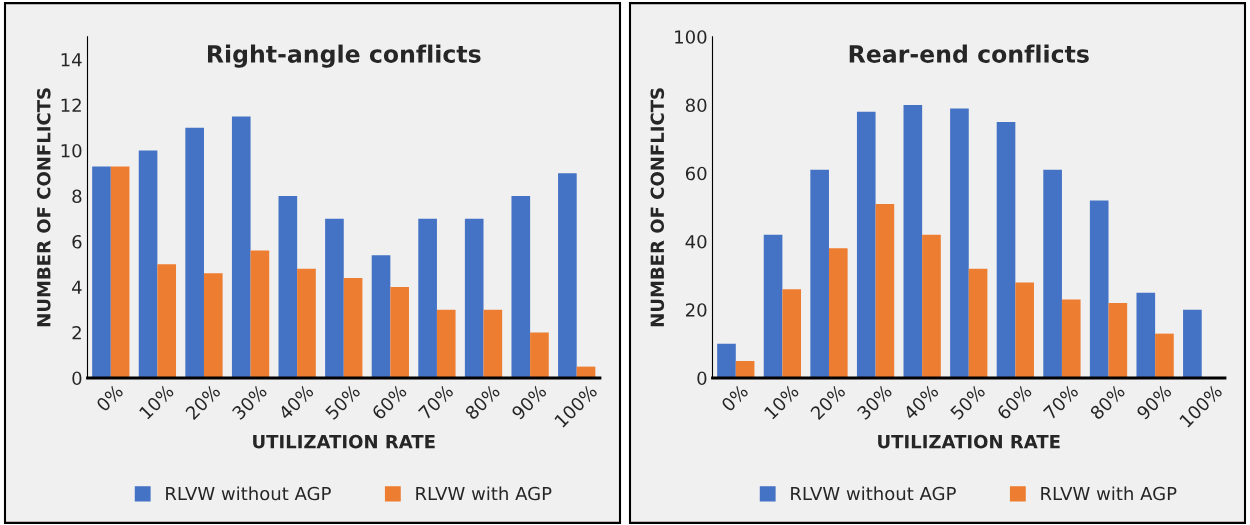  I want to click on y-tick-label: 4, so click(77, 287).